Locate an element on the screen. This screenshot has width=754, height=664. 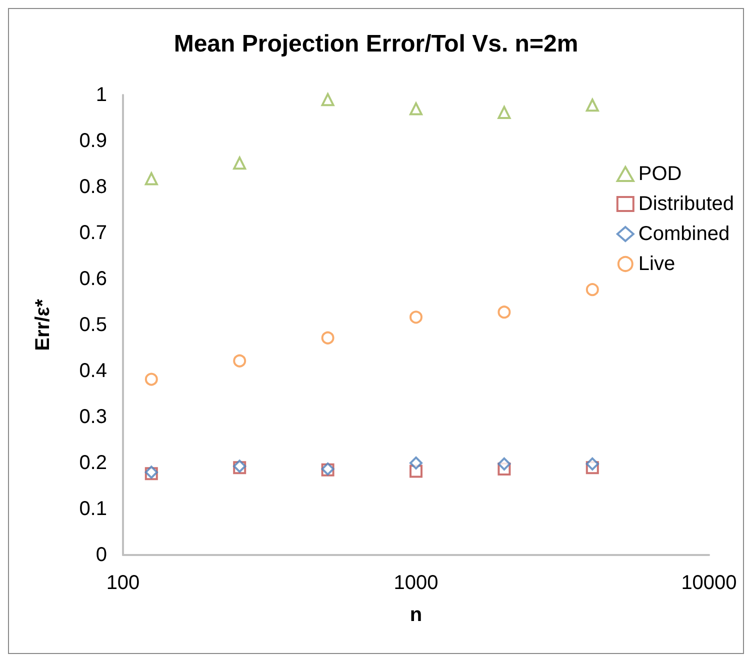
y-tick-label: 0.4 is located at coordinates (93, 371).